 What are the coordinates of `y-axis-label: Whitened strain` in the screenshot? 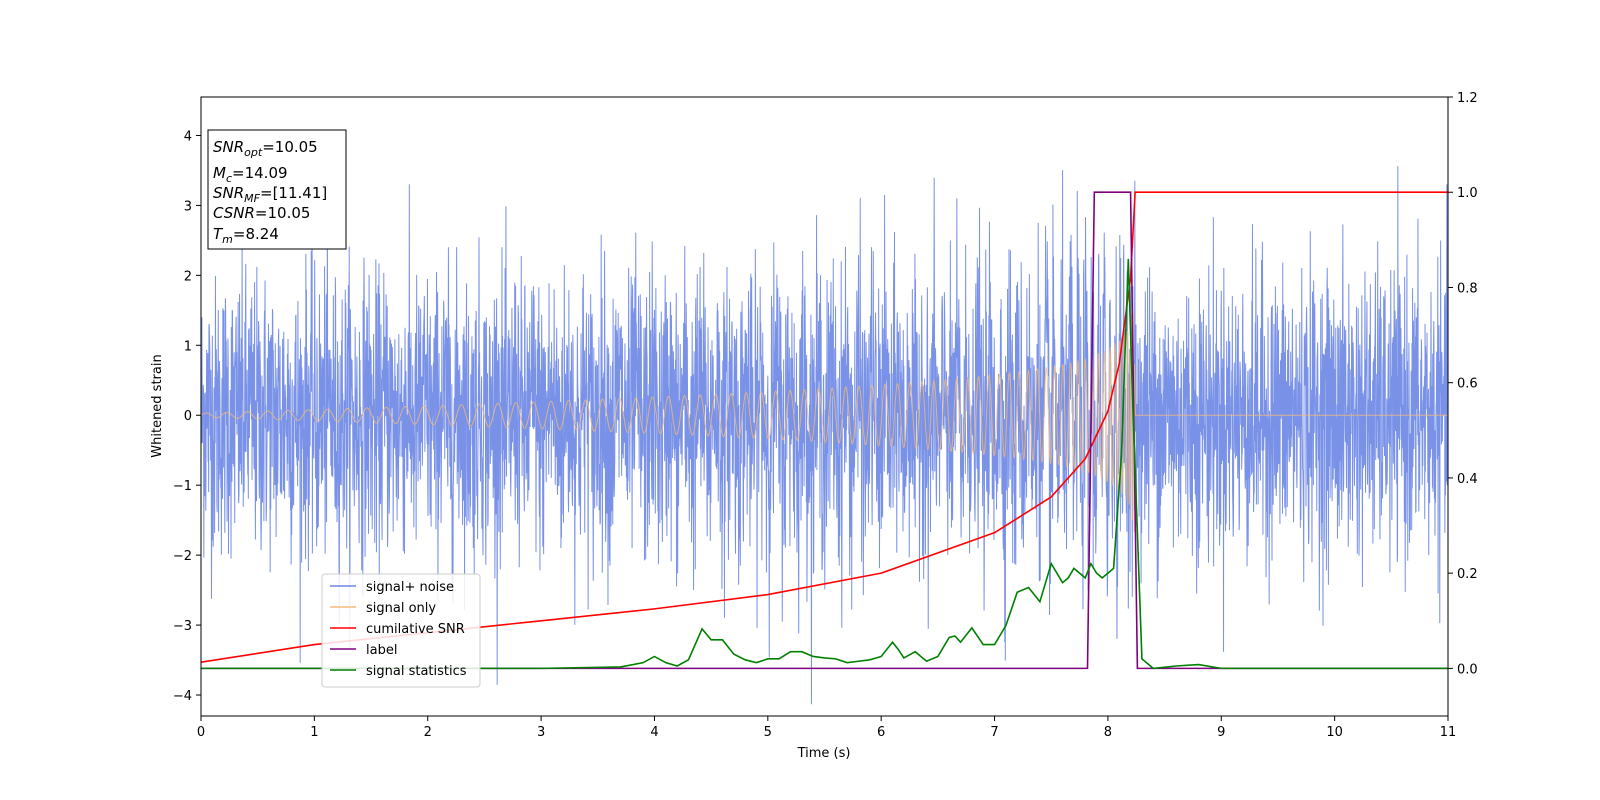 It's located at (157, 405).